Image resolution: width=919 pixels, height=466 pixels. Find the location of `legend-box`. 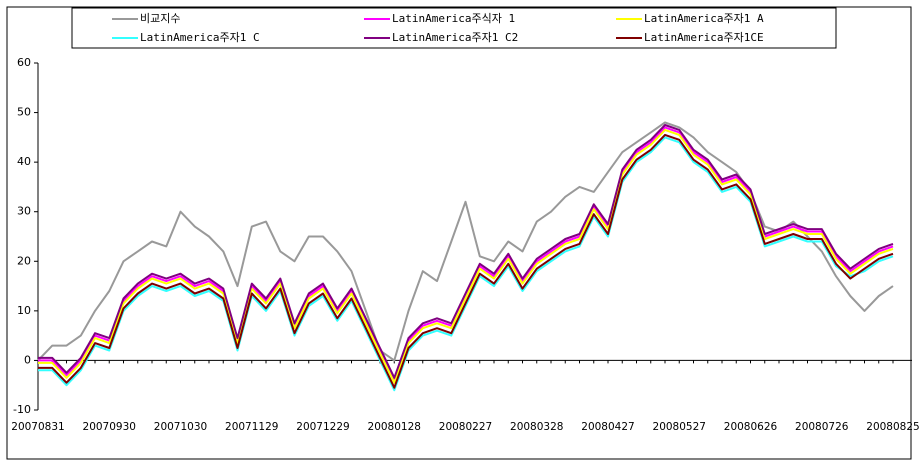

legend-box is located at coordinates (454, 28).